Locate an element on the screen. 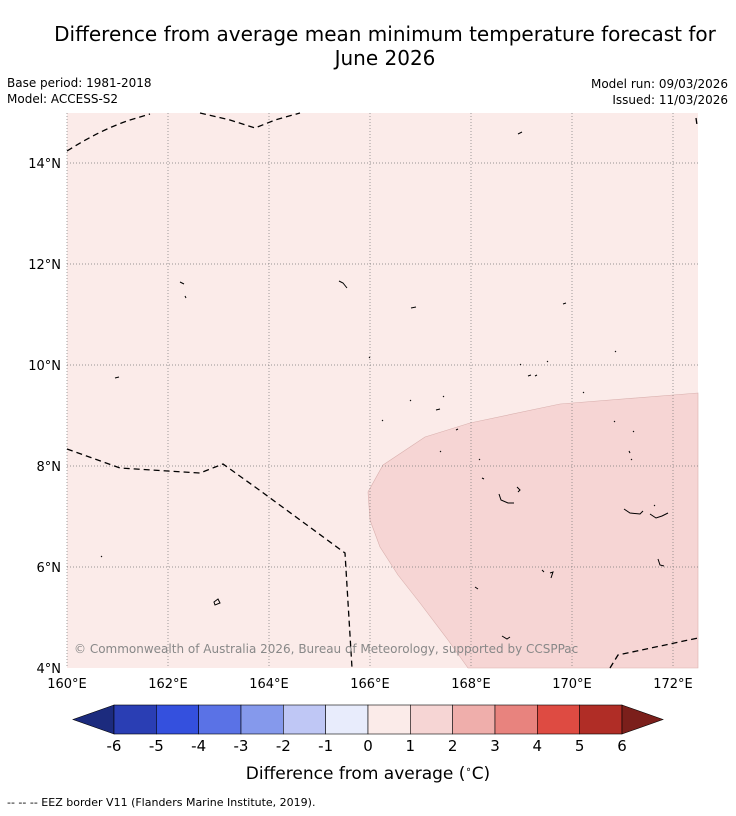 This screenshot has width=736, height=816. lon-label: 172°E is located at coordinates (673, 684).